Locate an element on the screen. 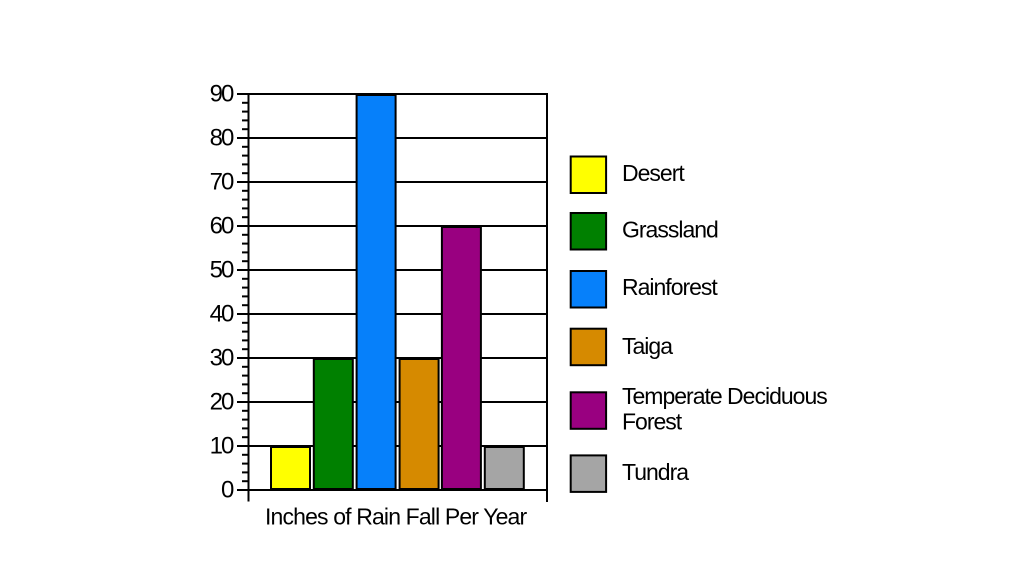  svg-text: 20 is located at coordinates (222, 401).